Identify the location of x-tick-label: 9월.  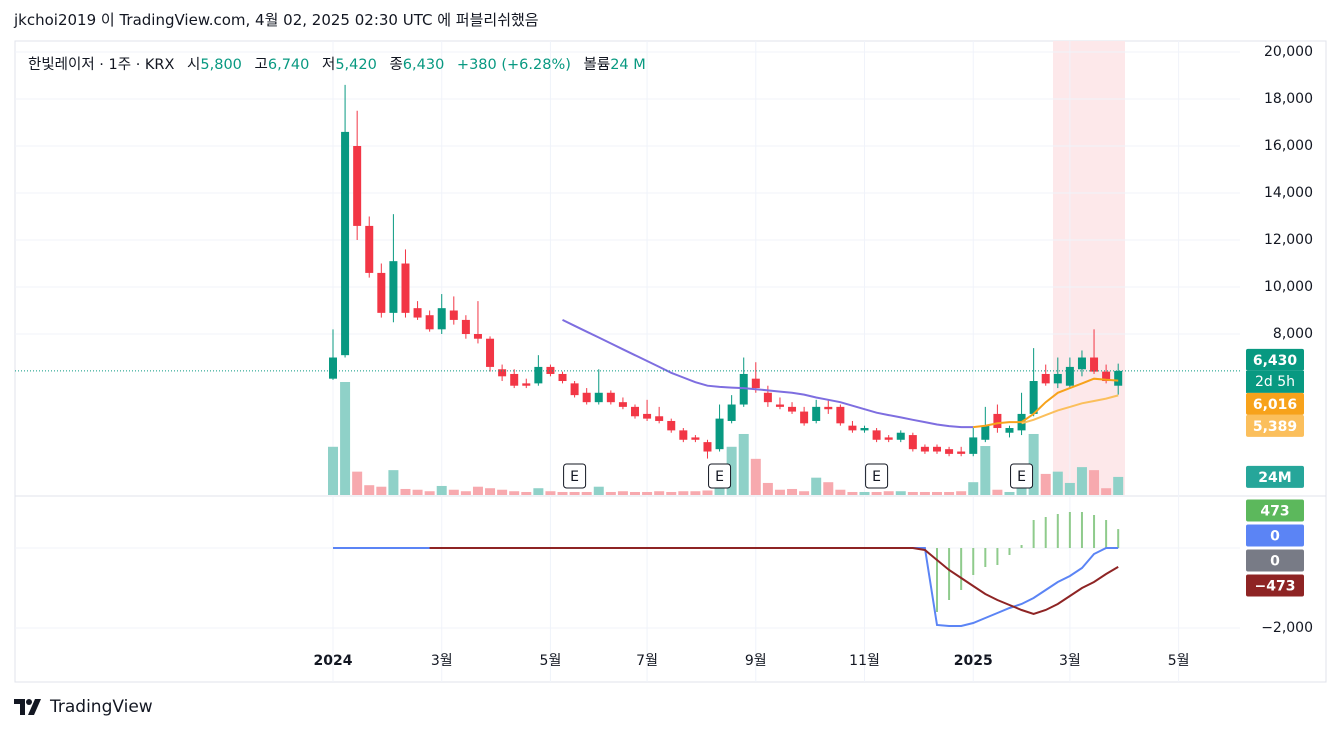
(756, 661).